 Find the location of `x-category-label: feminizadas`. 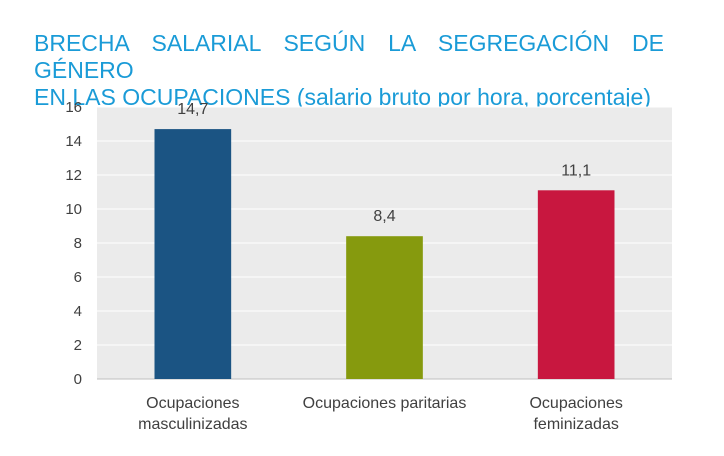

x-category-label: feminizadas is located at coordinates (575, 424).